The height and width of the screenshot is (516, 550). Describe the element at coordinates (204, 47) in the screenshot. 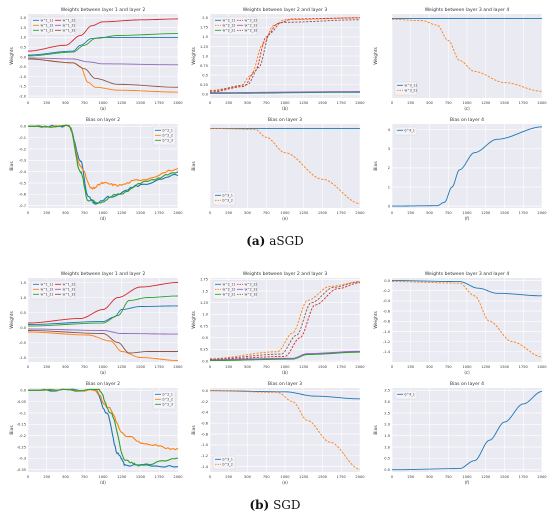

I see `y-tick-label-a2: 1.25` at that location.